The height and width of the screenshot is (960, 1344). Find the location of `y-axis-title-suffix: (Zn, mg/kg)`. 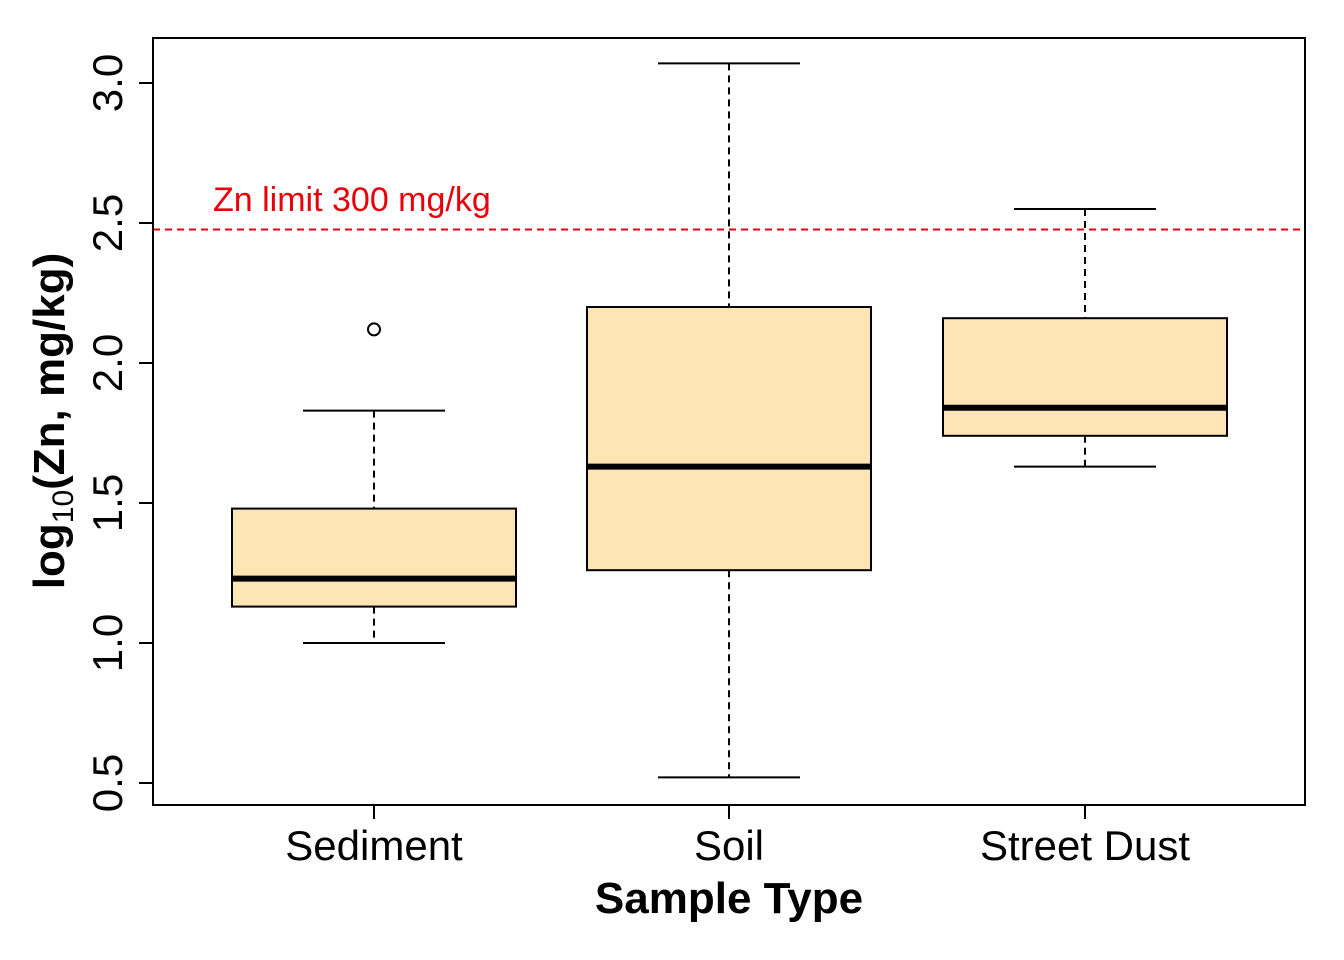

y-axis-title-suffix: (Zn, mg/kg) is located at coordinates (49, 371).